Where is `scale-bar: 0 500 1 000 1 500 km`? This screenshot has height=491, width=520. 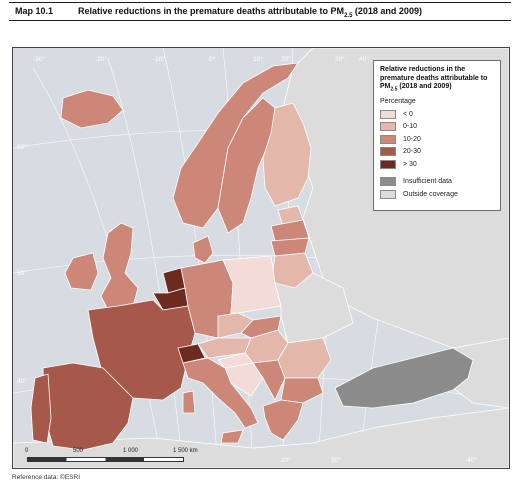 scale-bar: 0 500 1 000 1 500 km is located at coordinates (115, 456).